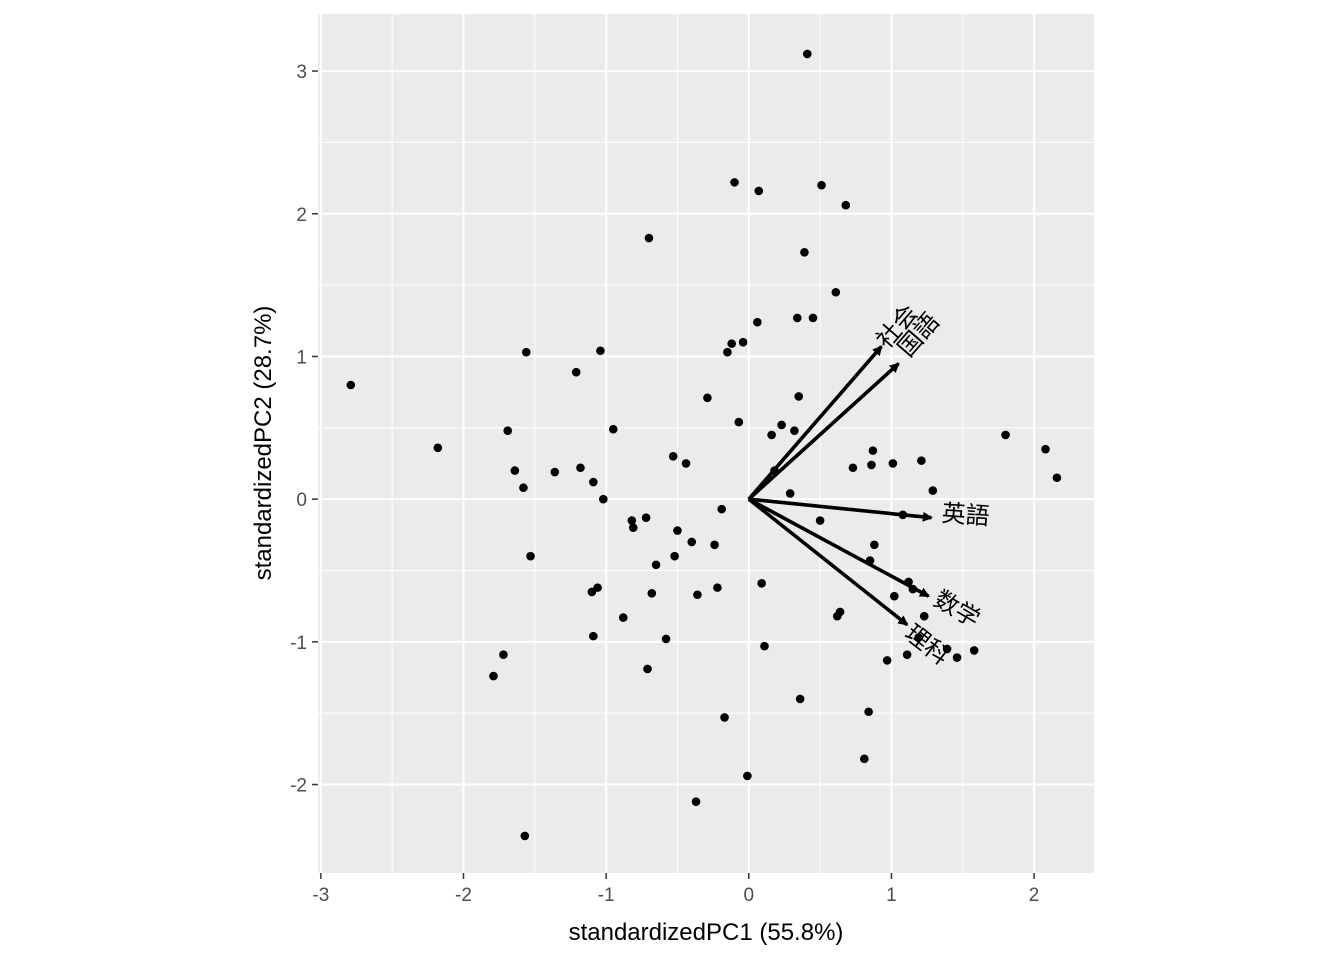  What do you see at coordinates (749, 895) in the screenshot?
I see `x-tick-label: 0` at bounding box center [749, 895].